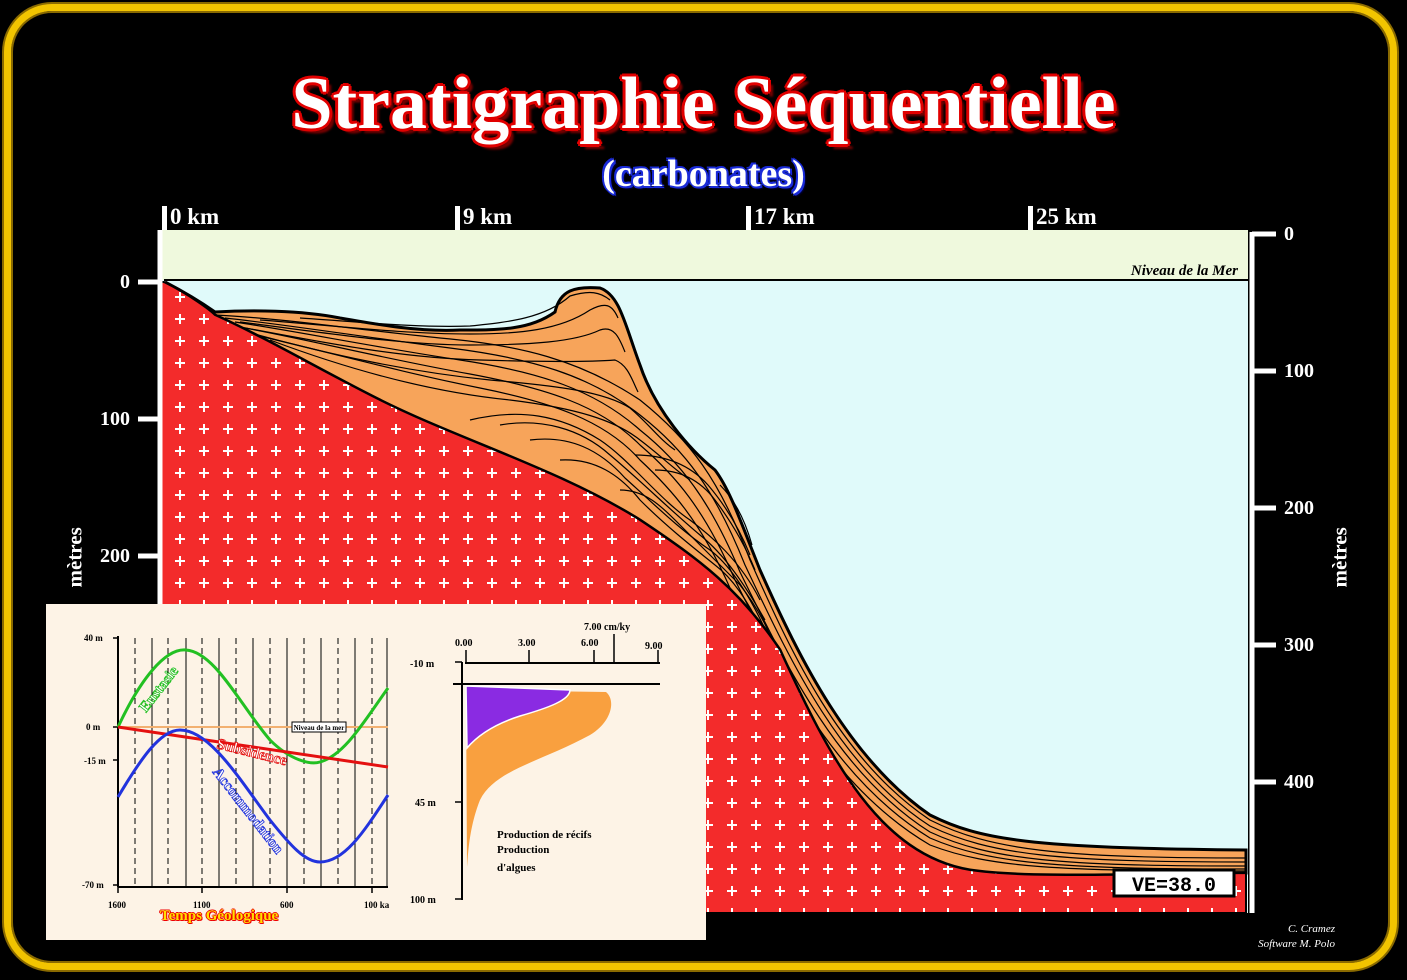  Describe the element at coordinates (704, 255) in the screenshot. I see `sky-band` at that location.